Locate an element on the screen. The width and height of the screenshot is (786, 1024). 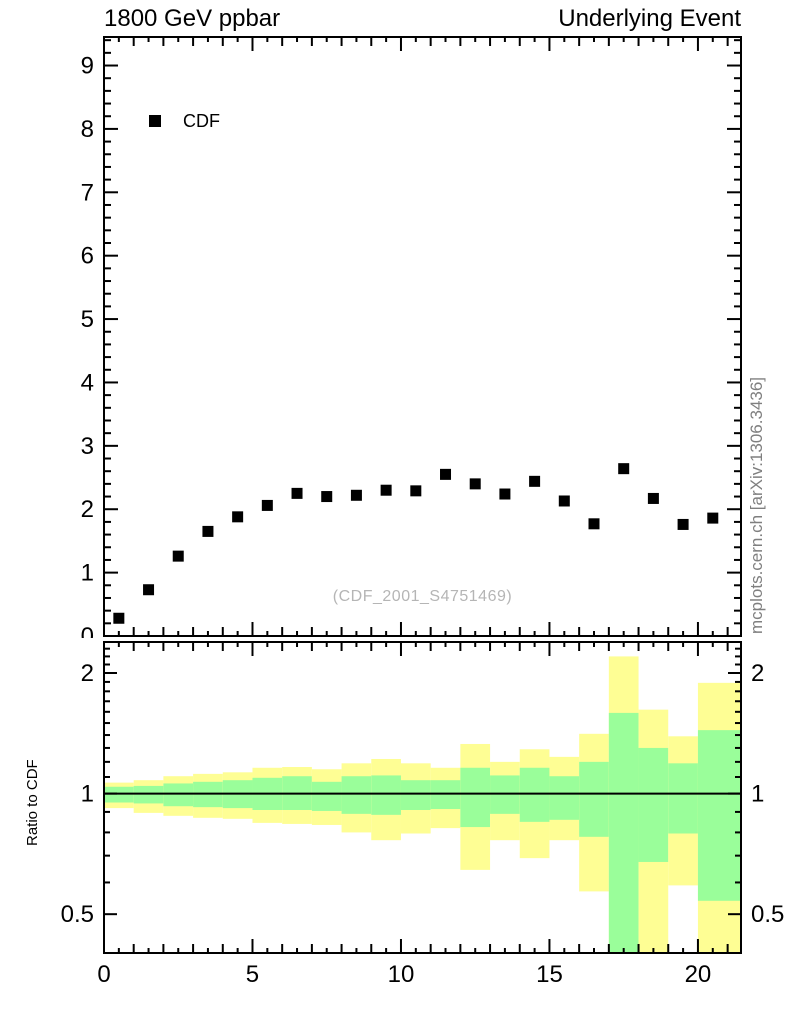
plot-title-left: 1800 GeV ppbar is located at coordinates (192, 18).